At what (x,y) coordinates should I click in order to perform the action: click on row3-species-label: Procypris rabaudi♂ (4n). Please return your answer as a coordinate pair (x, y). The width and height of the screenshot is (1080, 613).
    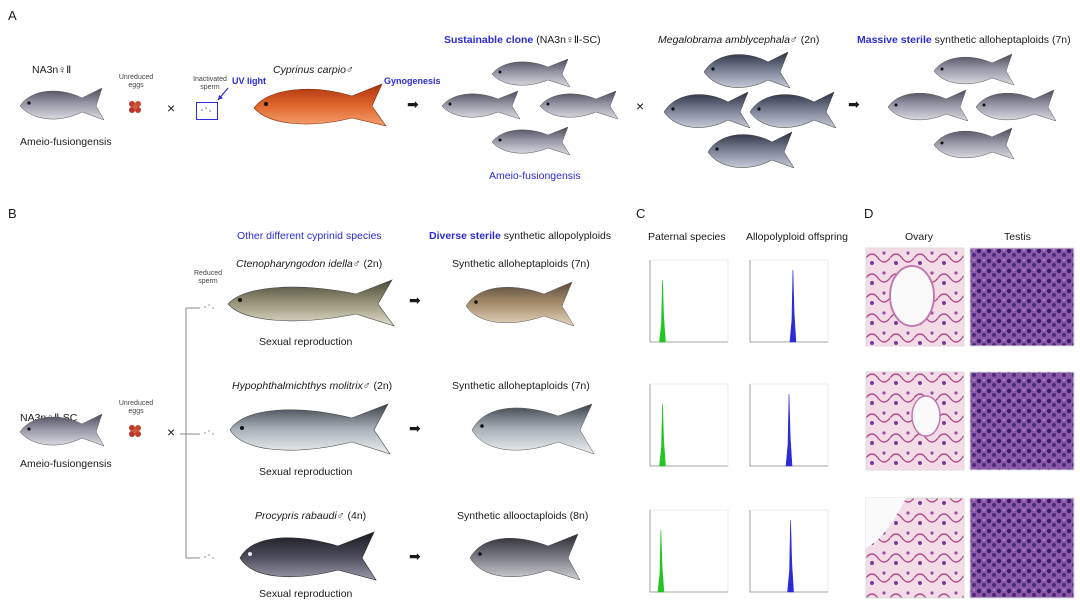
    Looking at the image, I should click on (310, 516).